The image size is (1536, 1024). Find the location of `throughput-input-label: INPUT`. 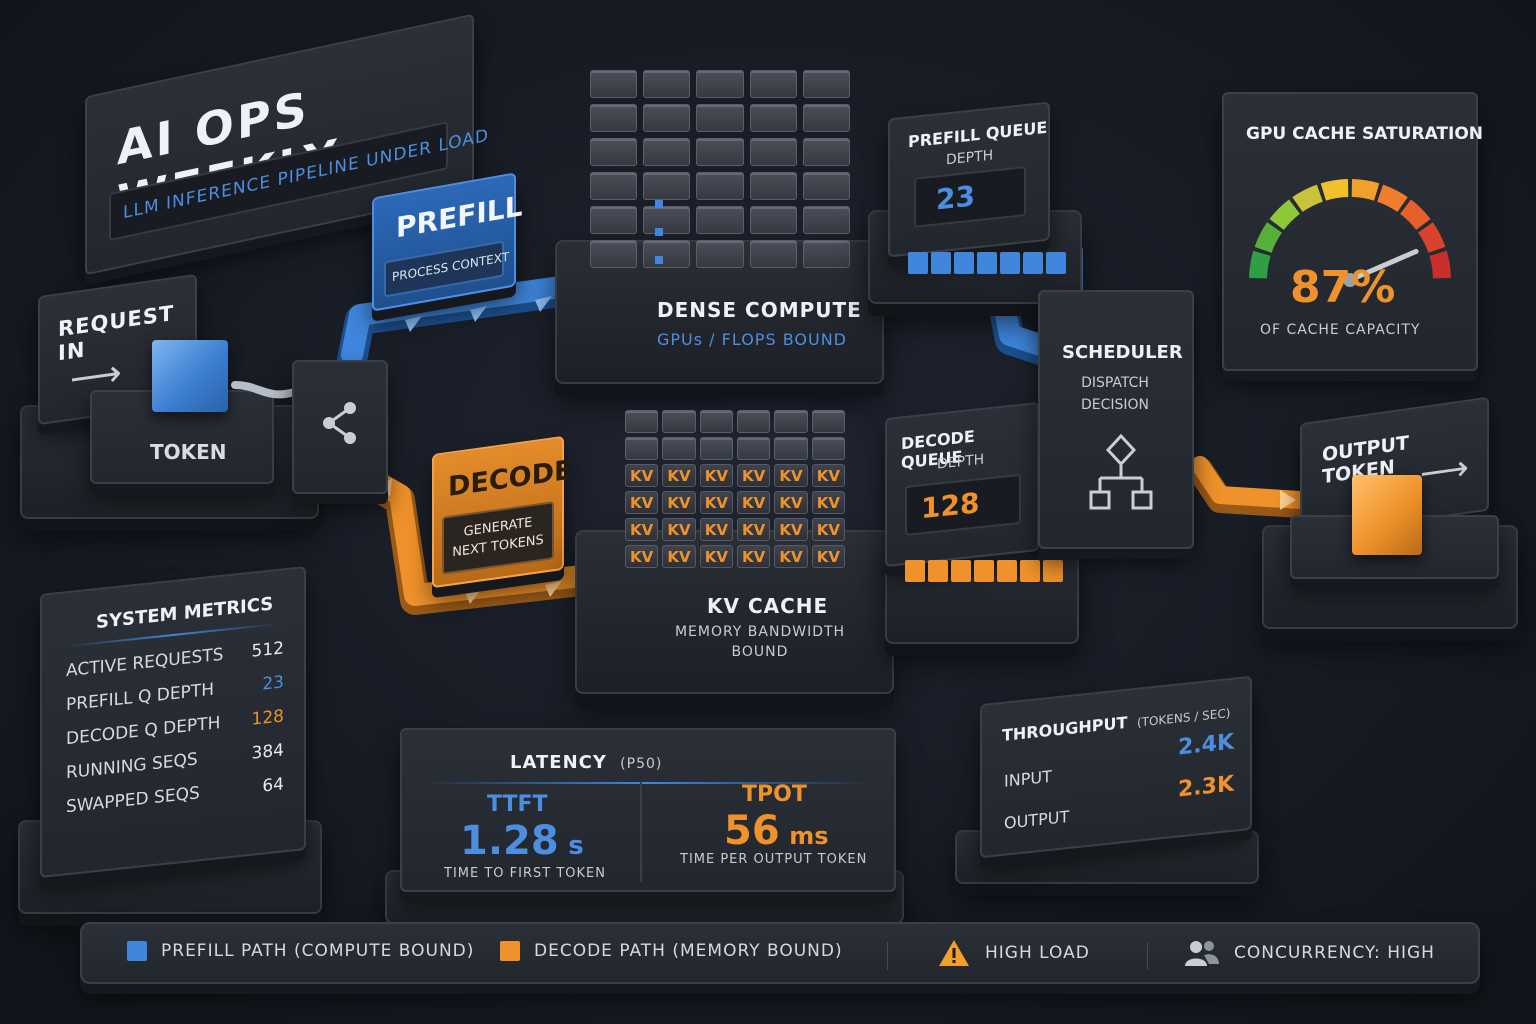

throughput-input-label: INPUT is located at coordinates (1028, 778).